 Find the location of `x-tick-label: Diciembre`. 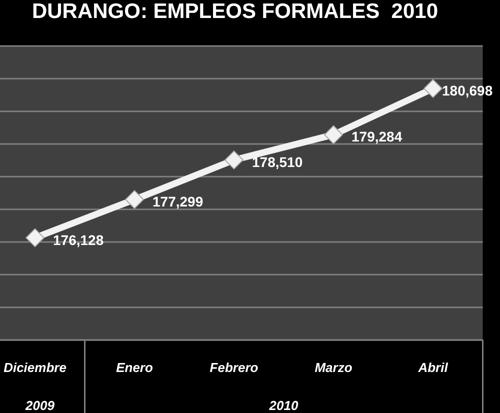

x-tick-label: Diciembre is located at coordinates (35, 367).